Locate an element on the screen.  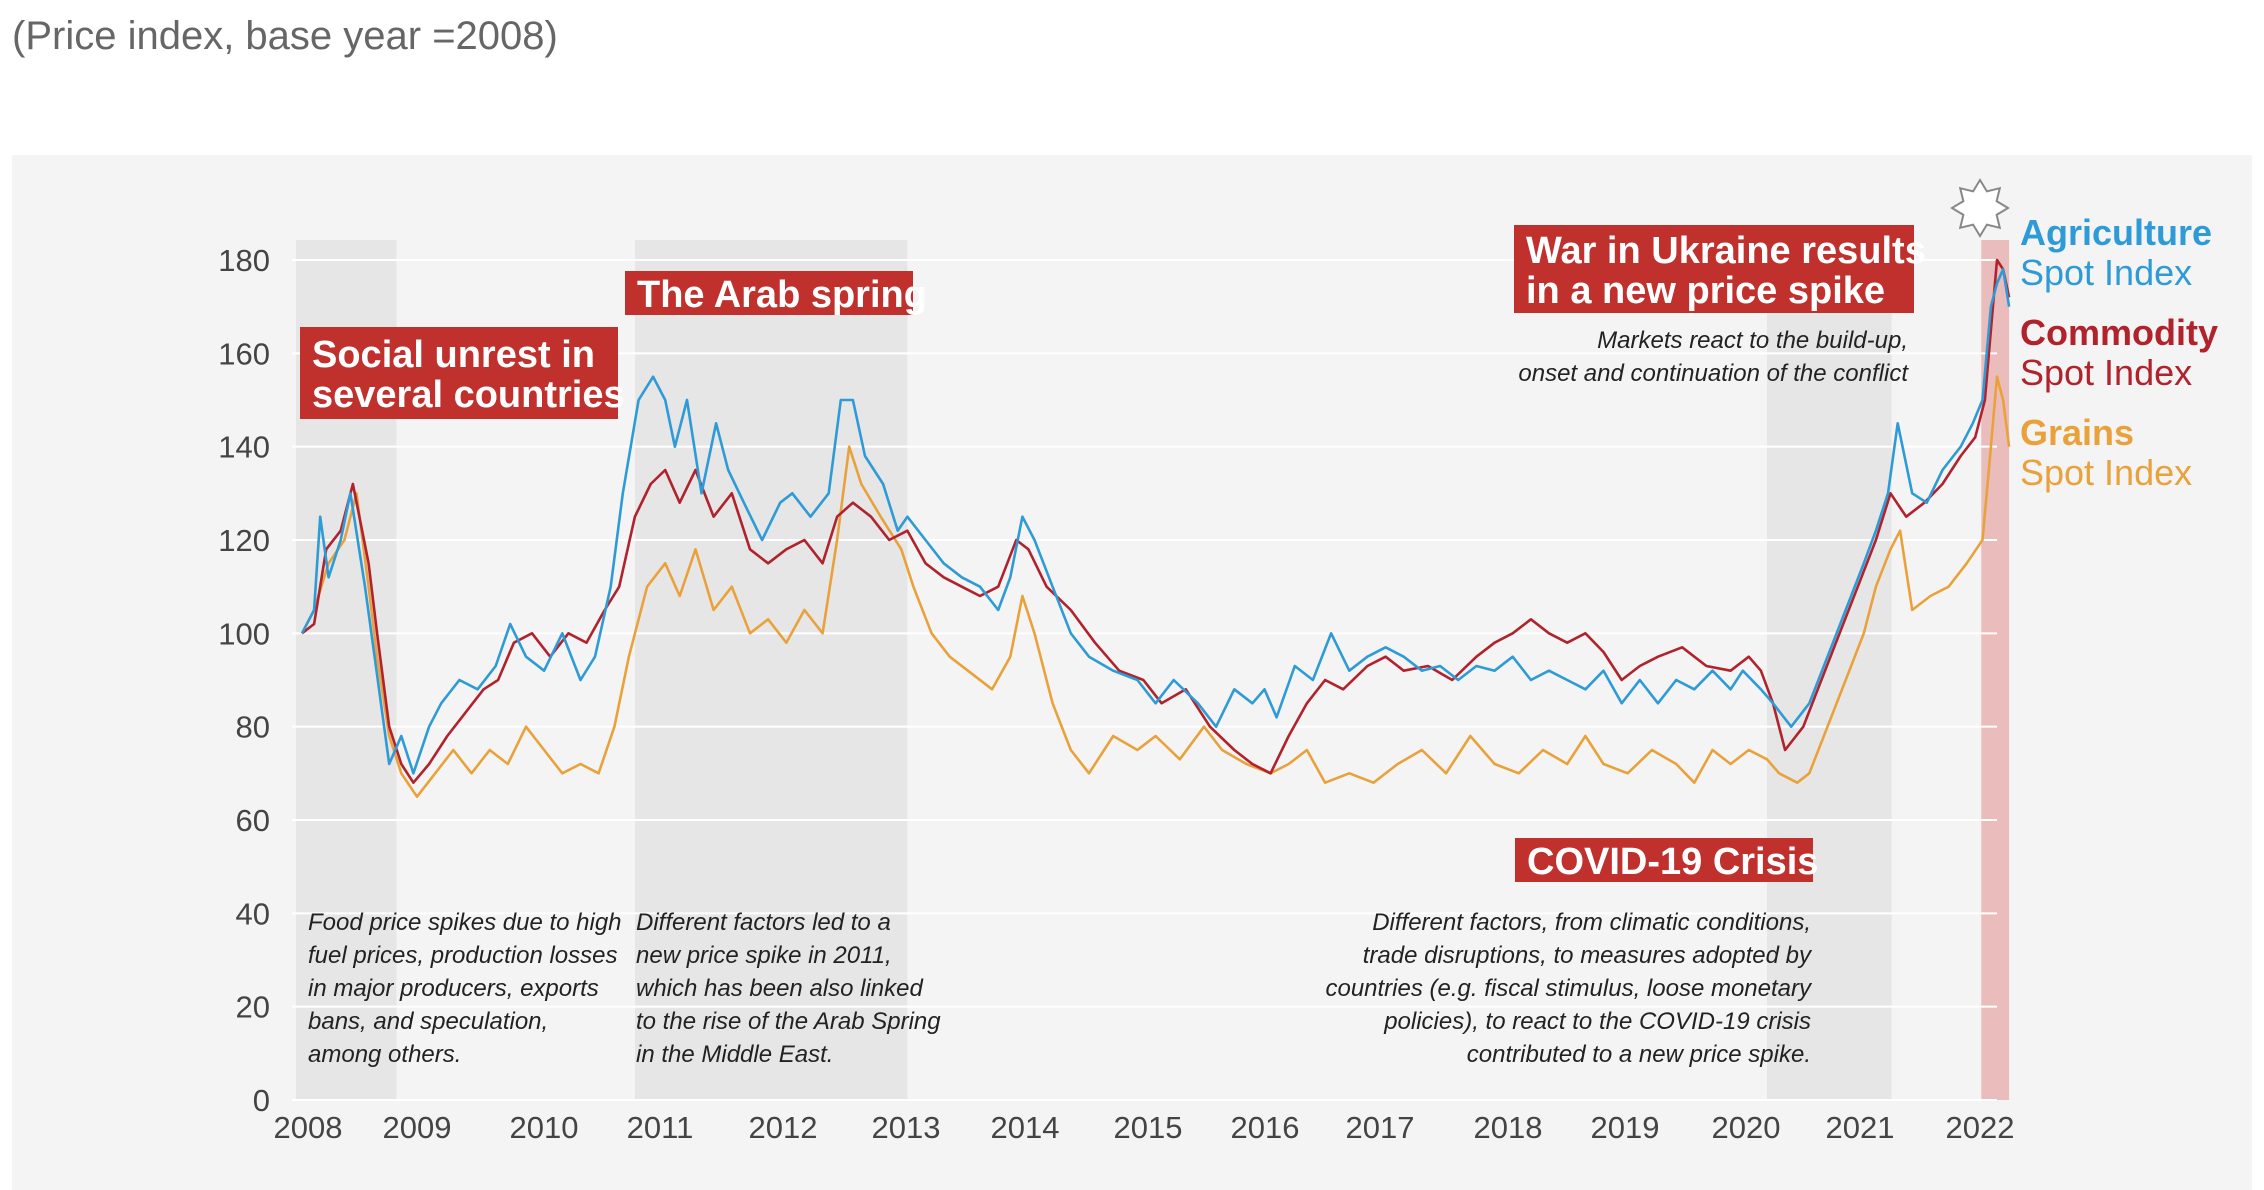
social_unrest-title-box is located at coordinates (459, 373).